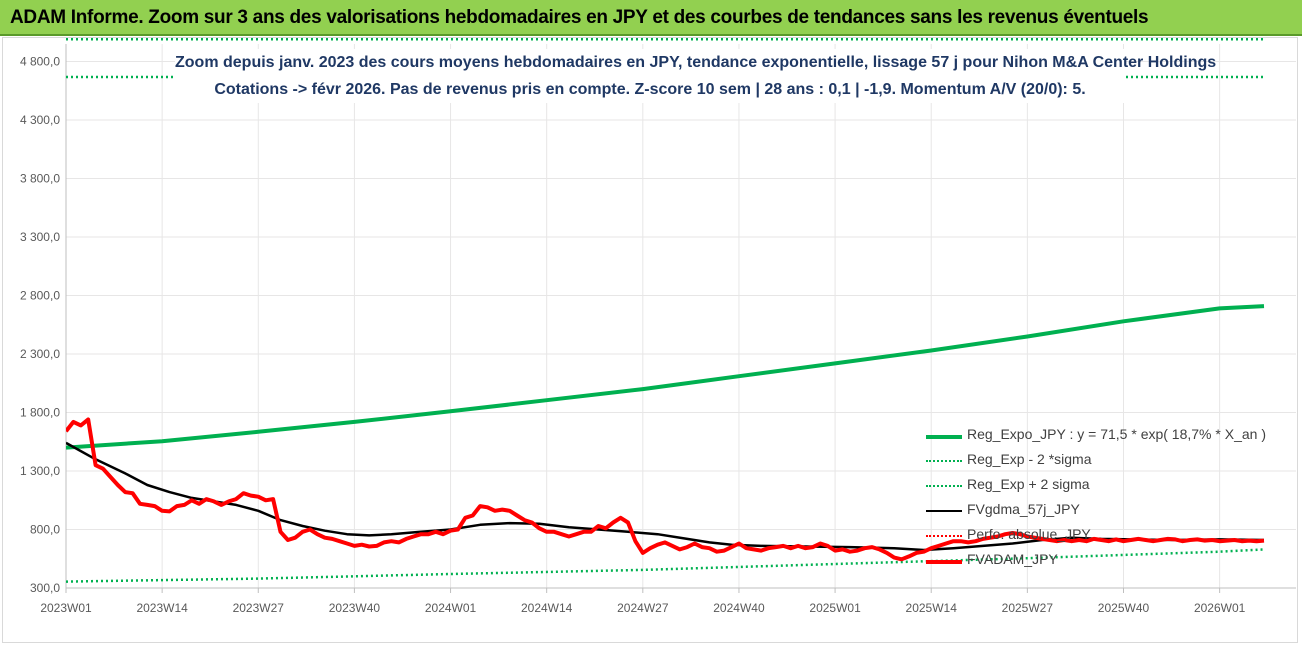 The height and width of the screenshot is (647, 1302). Describe the element at coordinates (1028, 608) in the screenshot. I see `x-tick-label: 2025W27` at that location.